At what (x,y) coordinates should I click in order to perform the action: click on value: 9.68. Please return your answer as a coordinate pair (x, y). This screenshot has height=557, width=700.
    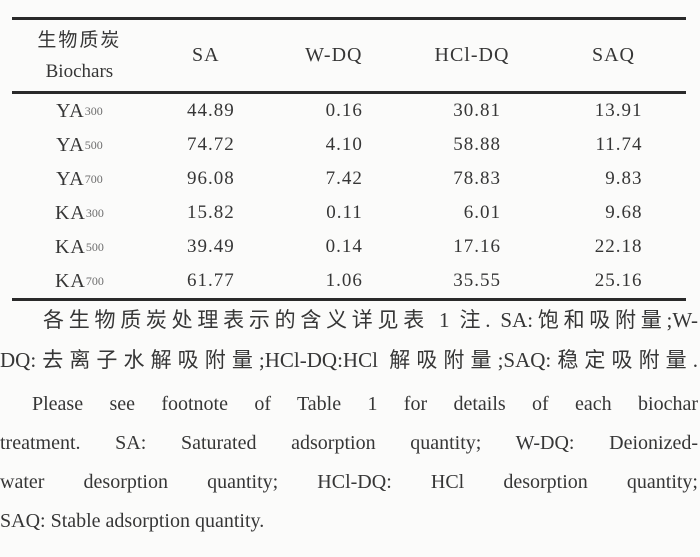
    Looking at the image, I should click on (624, 212).